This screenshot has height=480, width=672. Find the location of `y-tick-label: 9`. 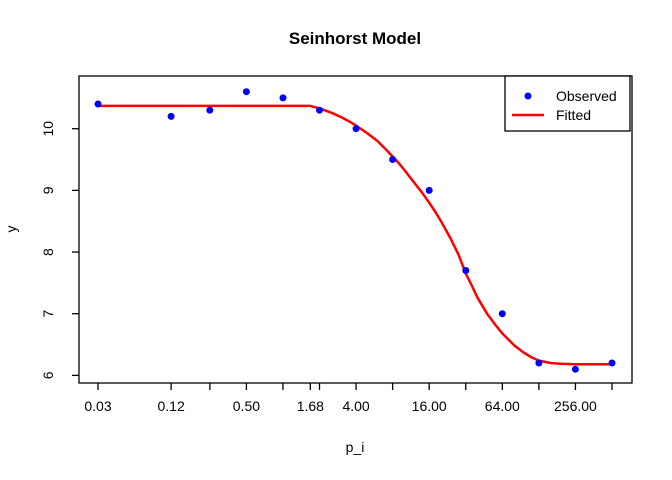

y-tick-label: 9 is located at coordinates (48, 190).